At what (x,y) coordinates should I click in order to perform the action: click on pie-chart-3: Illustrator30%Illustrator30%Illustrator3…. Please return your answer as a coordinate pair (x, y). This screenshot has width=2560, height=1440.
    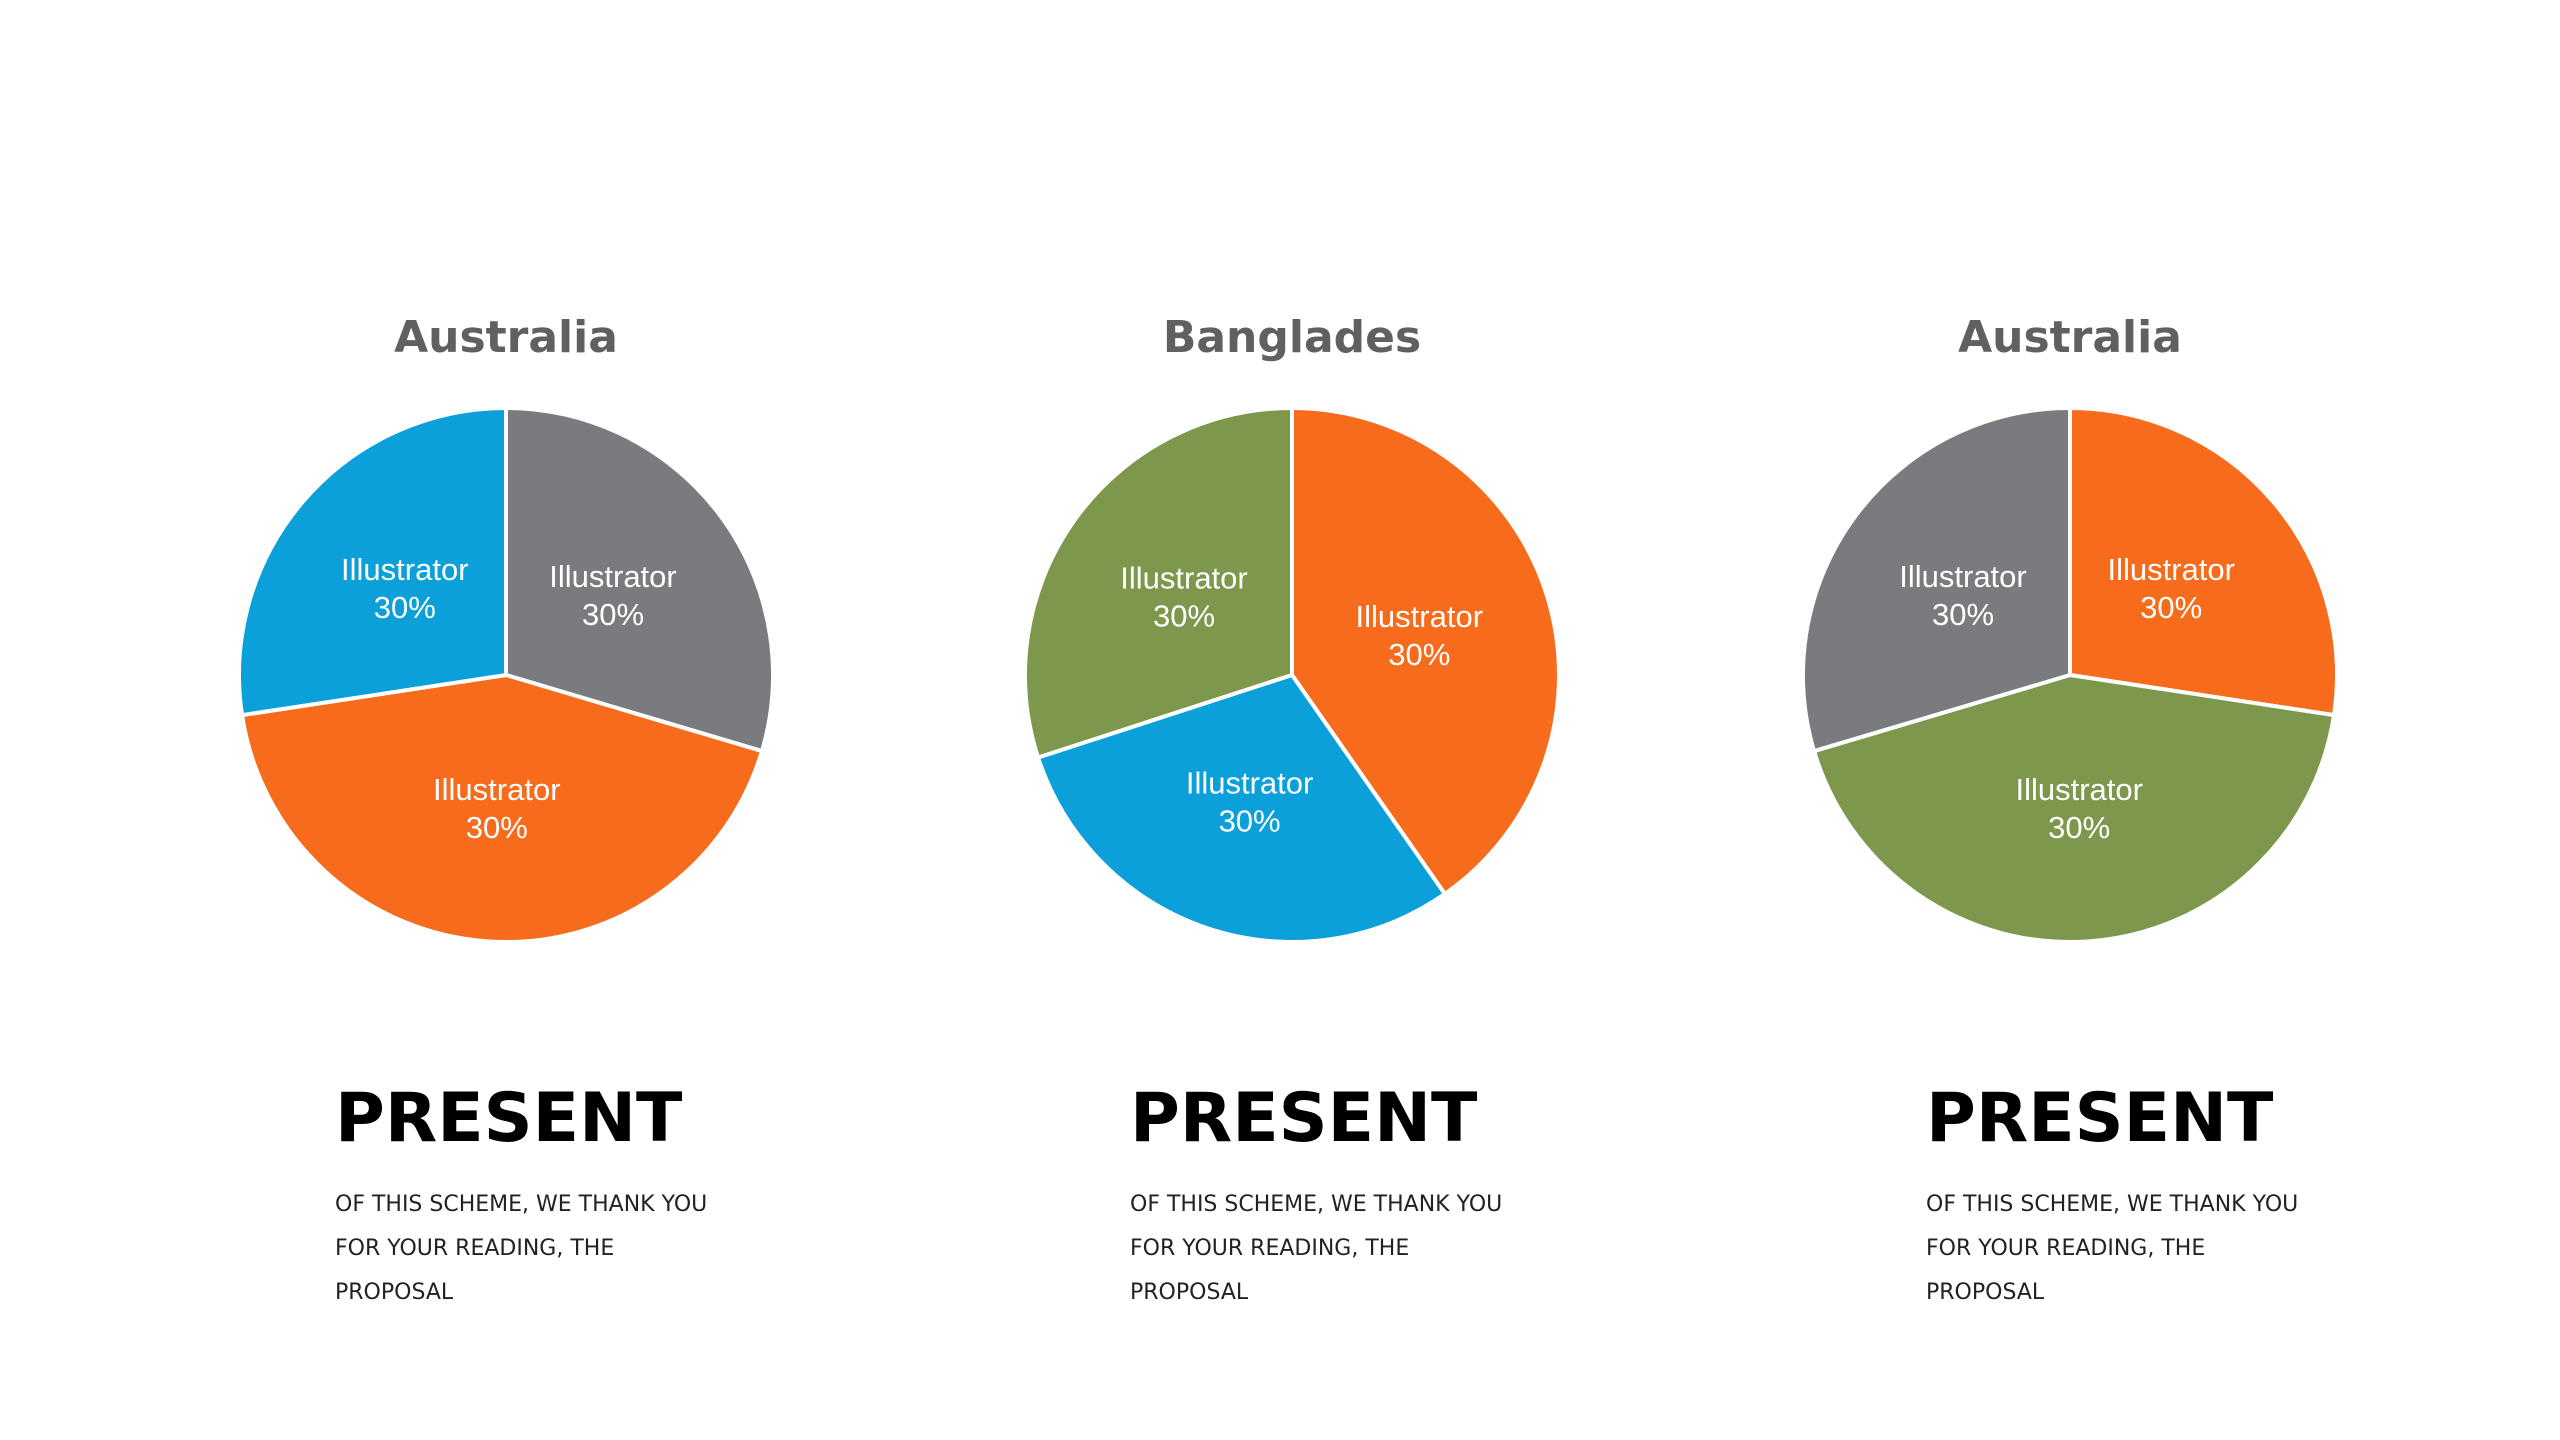
    Looking at the image, I should click on (2070, 675).